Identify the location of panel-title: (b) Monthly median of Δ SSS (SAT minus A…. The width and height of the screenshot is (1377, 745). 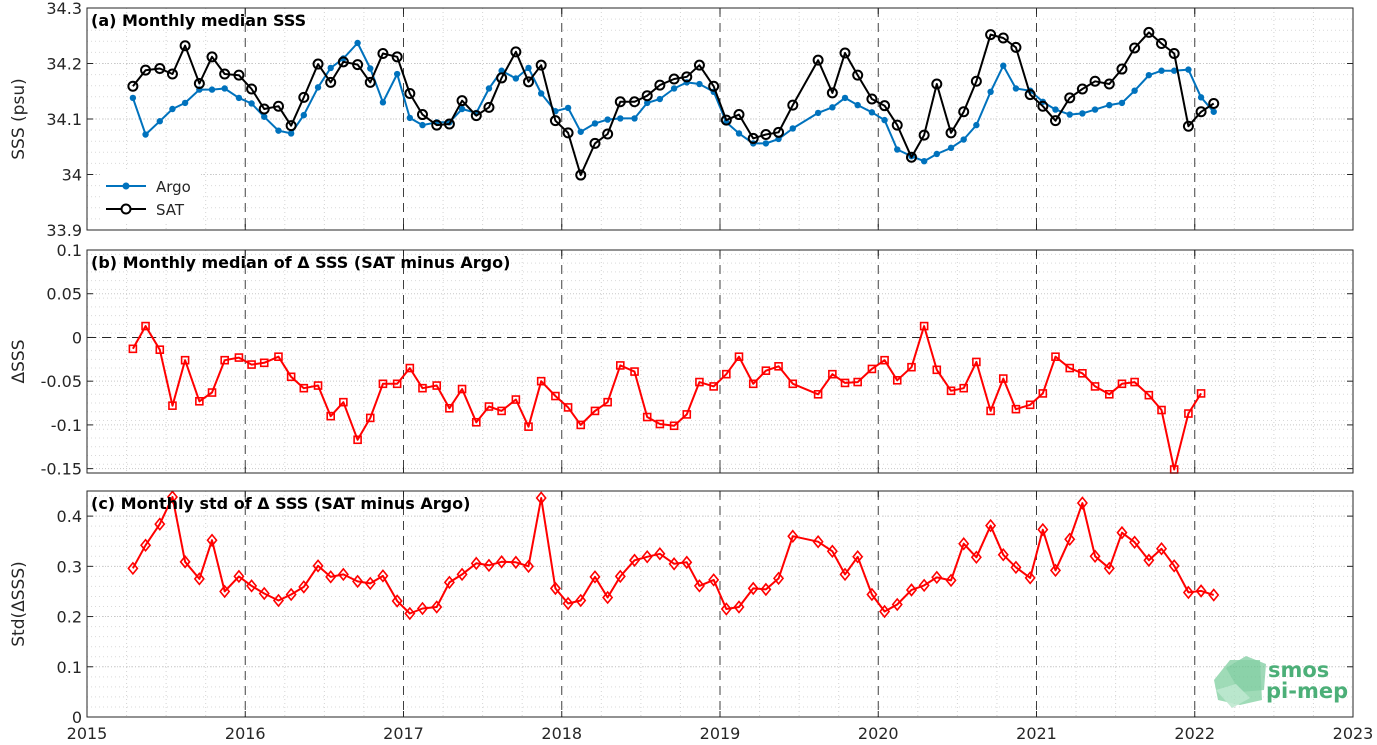
(300, 262).